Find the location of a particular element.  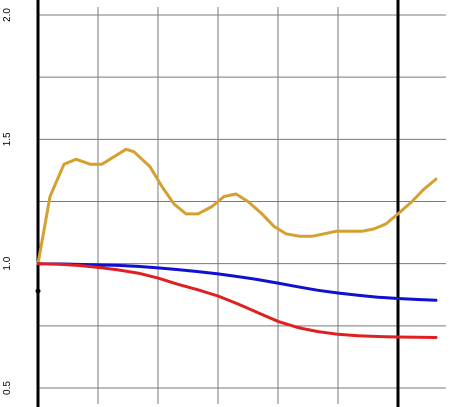

data-points is located at coordinates (38, 291).